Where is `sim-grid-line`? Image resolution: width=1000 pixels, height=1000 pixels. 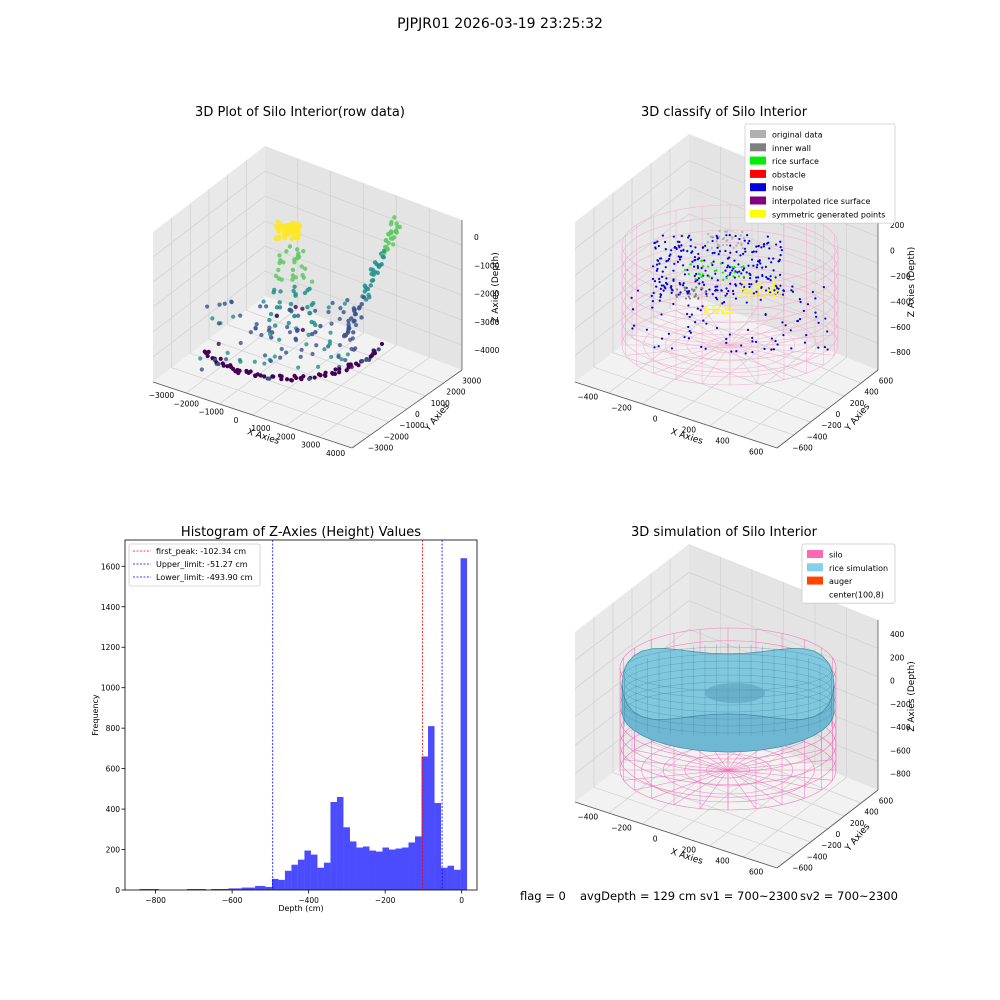
sim-grid-line is located at coordinates (795, 732).